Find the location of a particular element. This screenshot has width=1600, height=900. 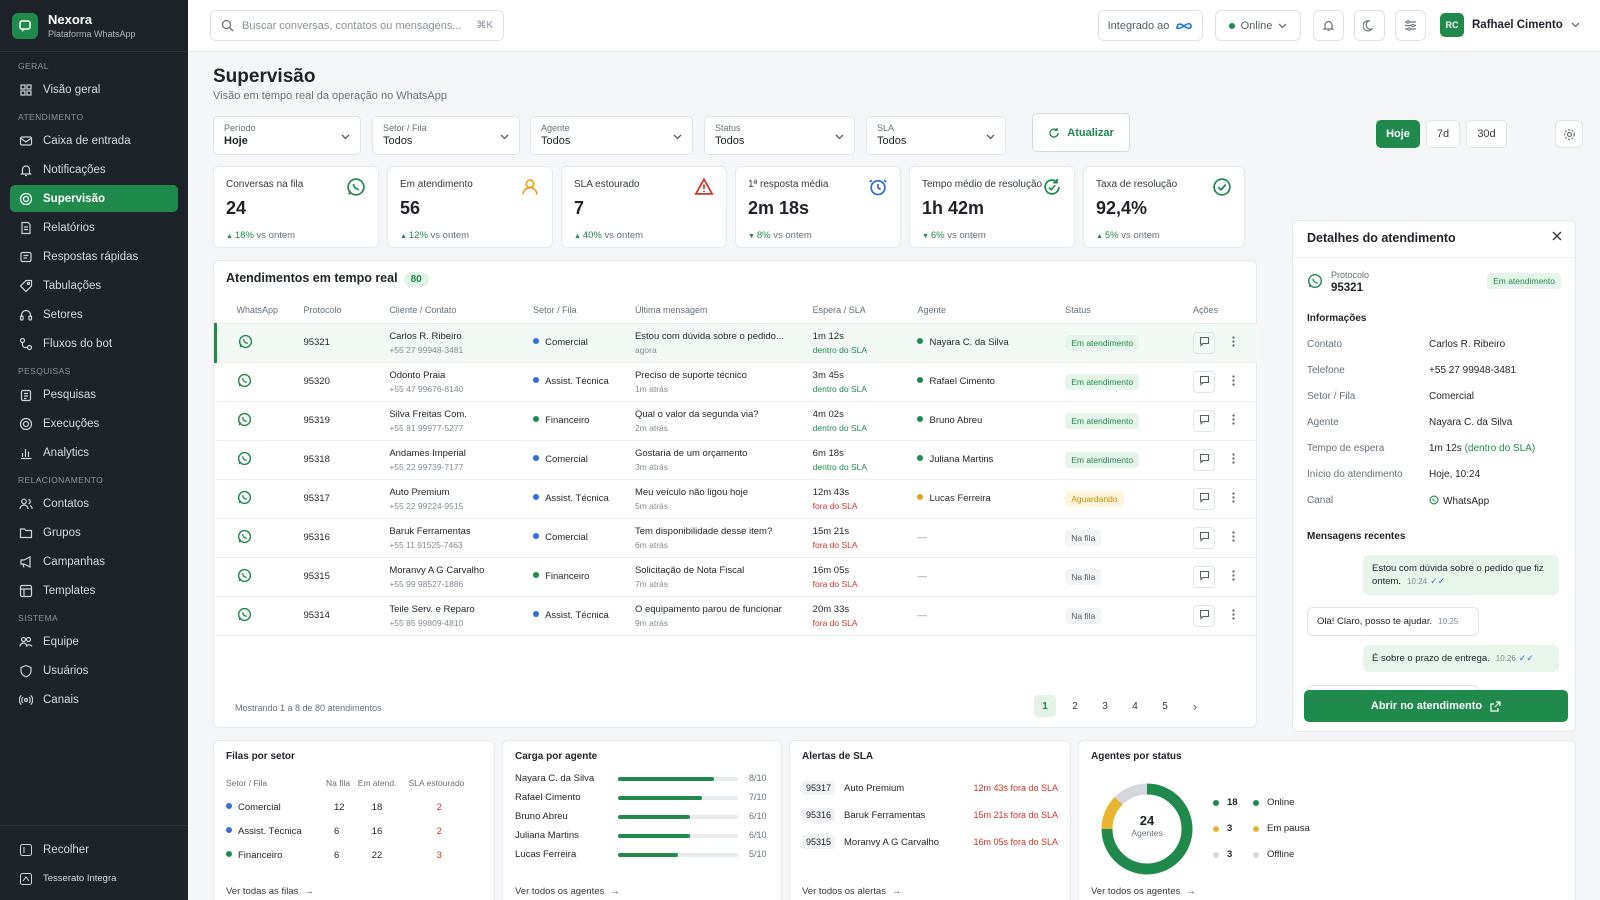

queue-row: Financeiro 6 22 3 is located at coordinates (354, 855).